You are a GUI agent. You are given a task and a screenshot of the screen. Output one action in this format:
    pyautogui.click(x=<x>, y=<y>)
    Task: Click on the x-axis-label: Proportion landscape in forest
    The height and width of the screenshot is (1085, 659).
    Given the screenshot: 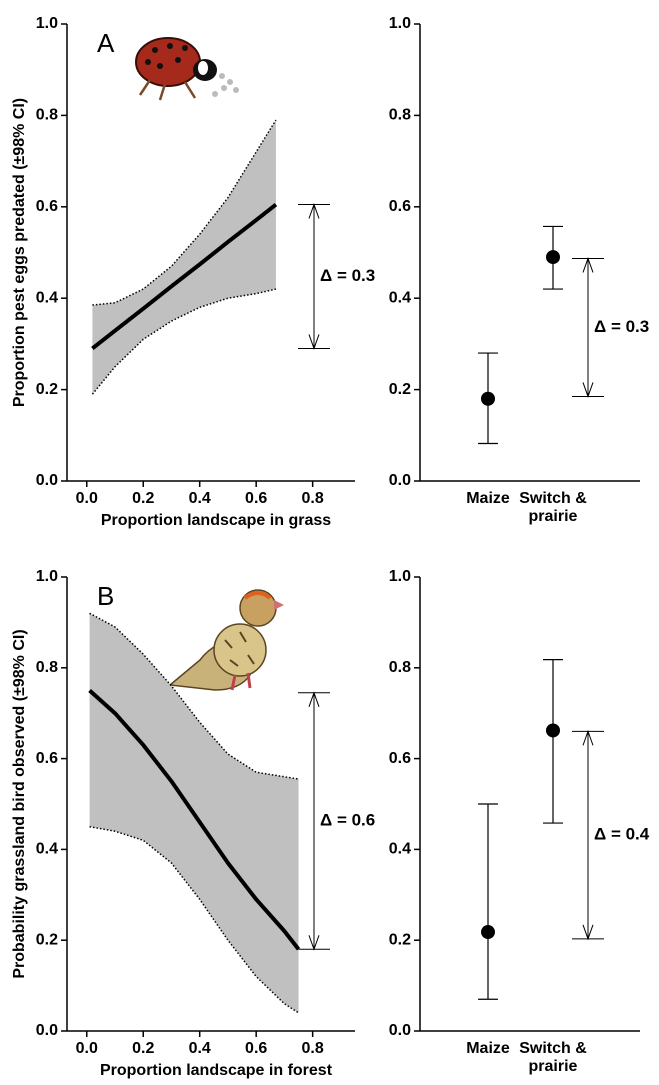 What is the action you would take?
    pyautogui.click(x=216, y=1070)
    